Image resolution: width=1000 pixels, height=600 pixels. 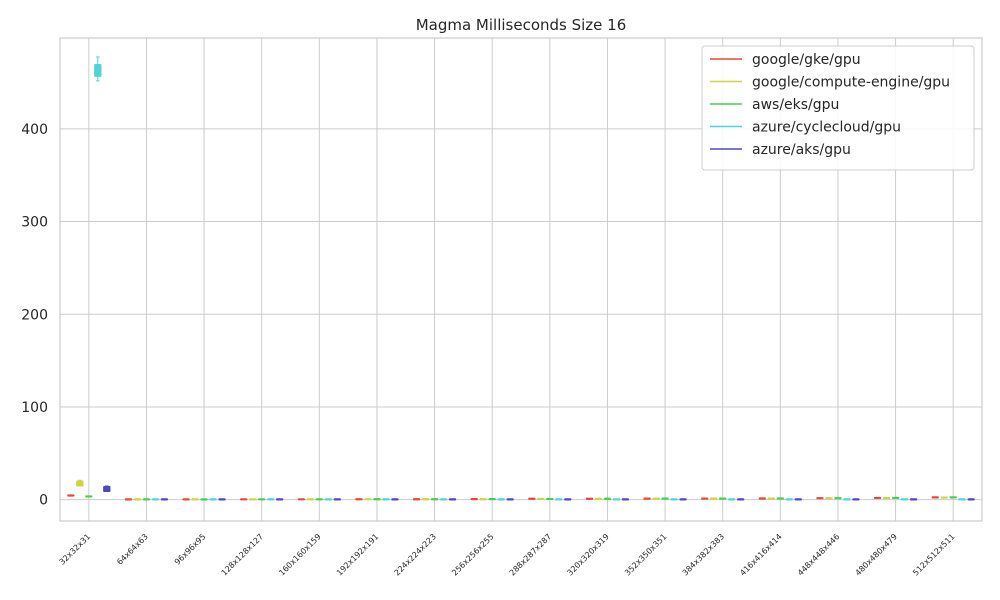 What do you see at coordinates (826, 128) in the screenshot?
I see `legend-label: azure/cyclecloud/gpu` at bounding box center [826, 128].